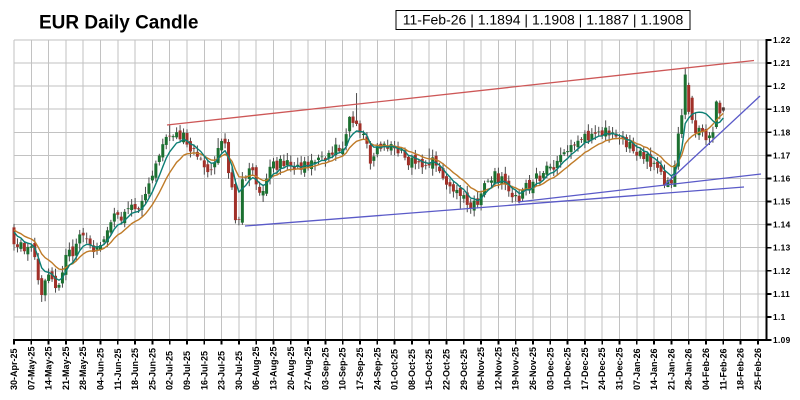  What do you see at coordinates (516, 368) in the screenshot?
I see `svg-text: 19-Nov-25` at bounding box center [516, 368].